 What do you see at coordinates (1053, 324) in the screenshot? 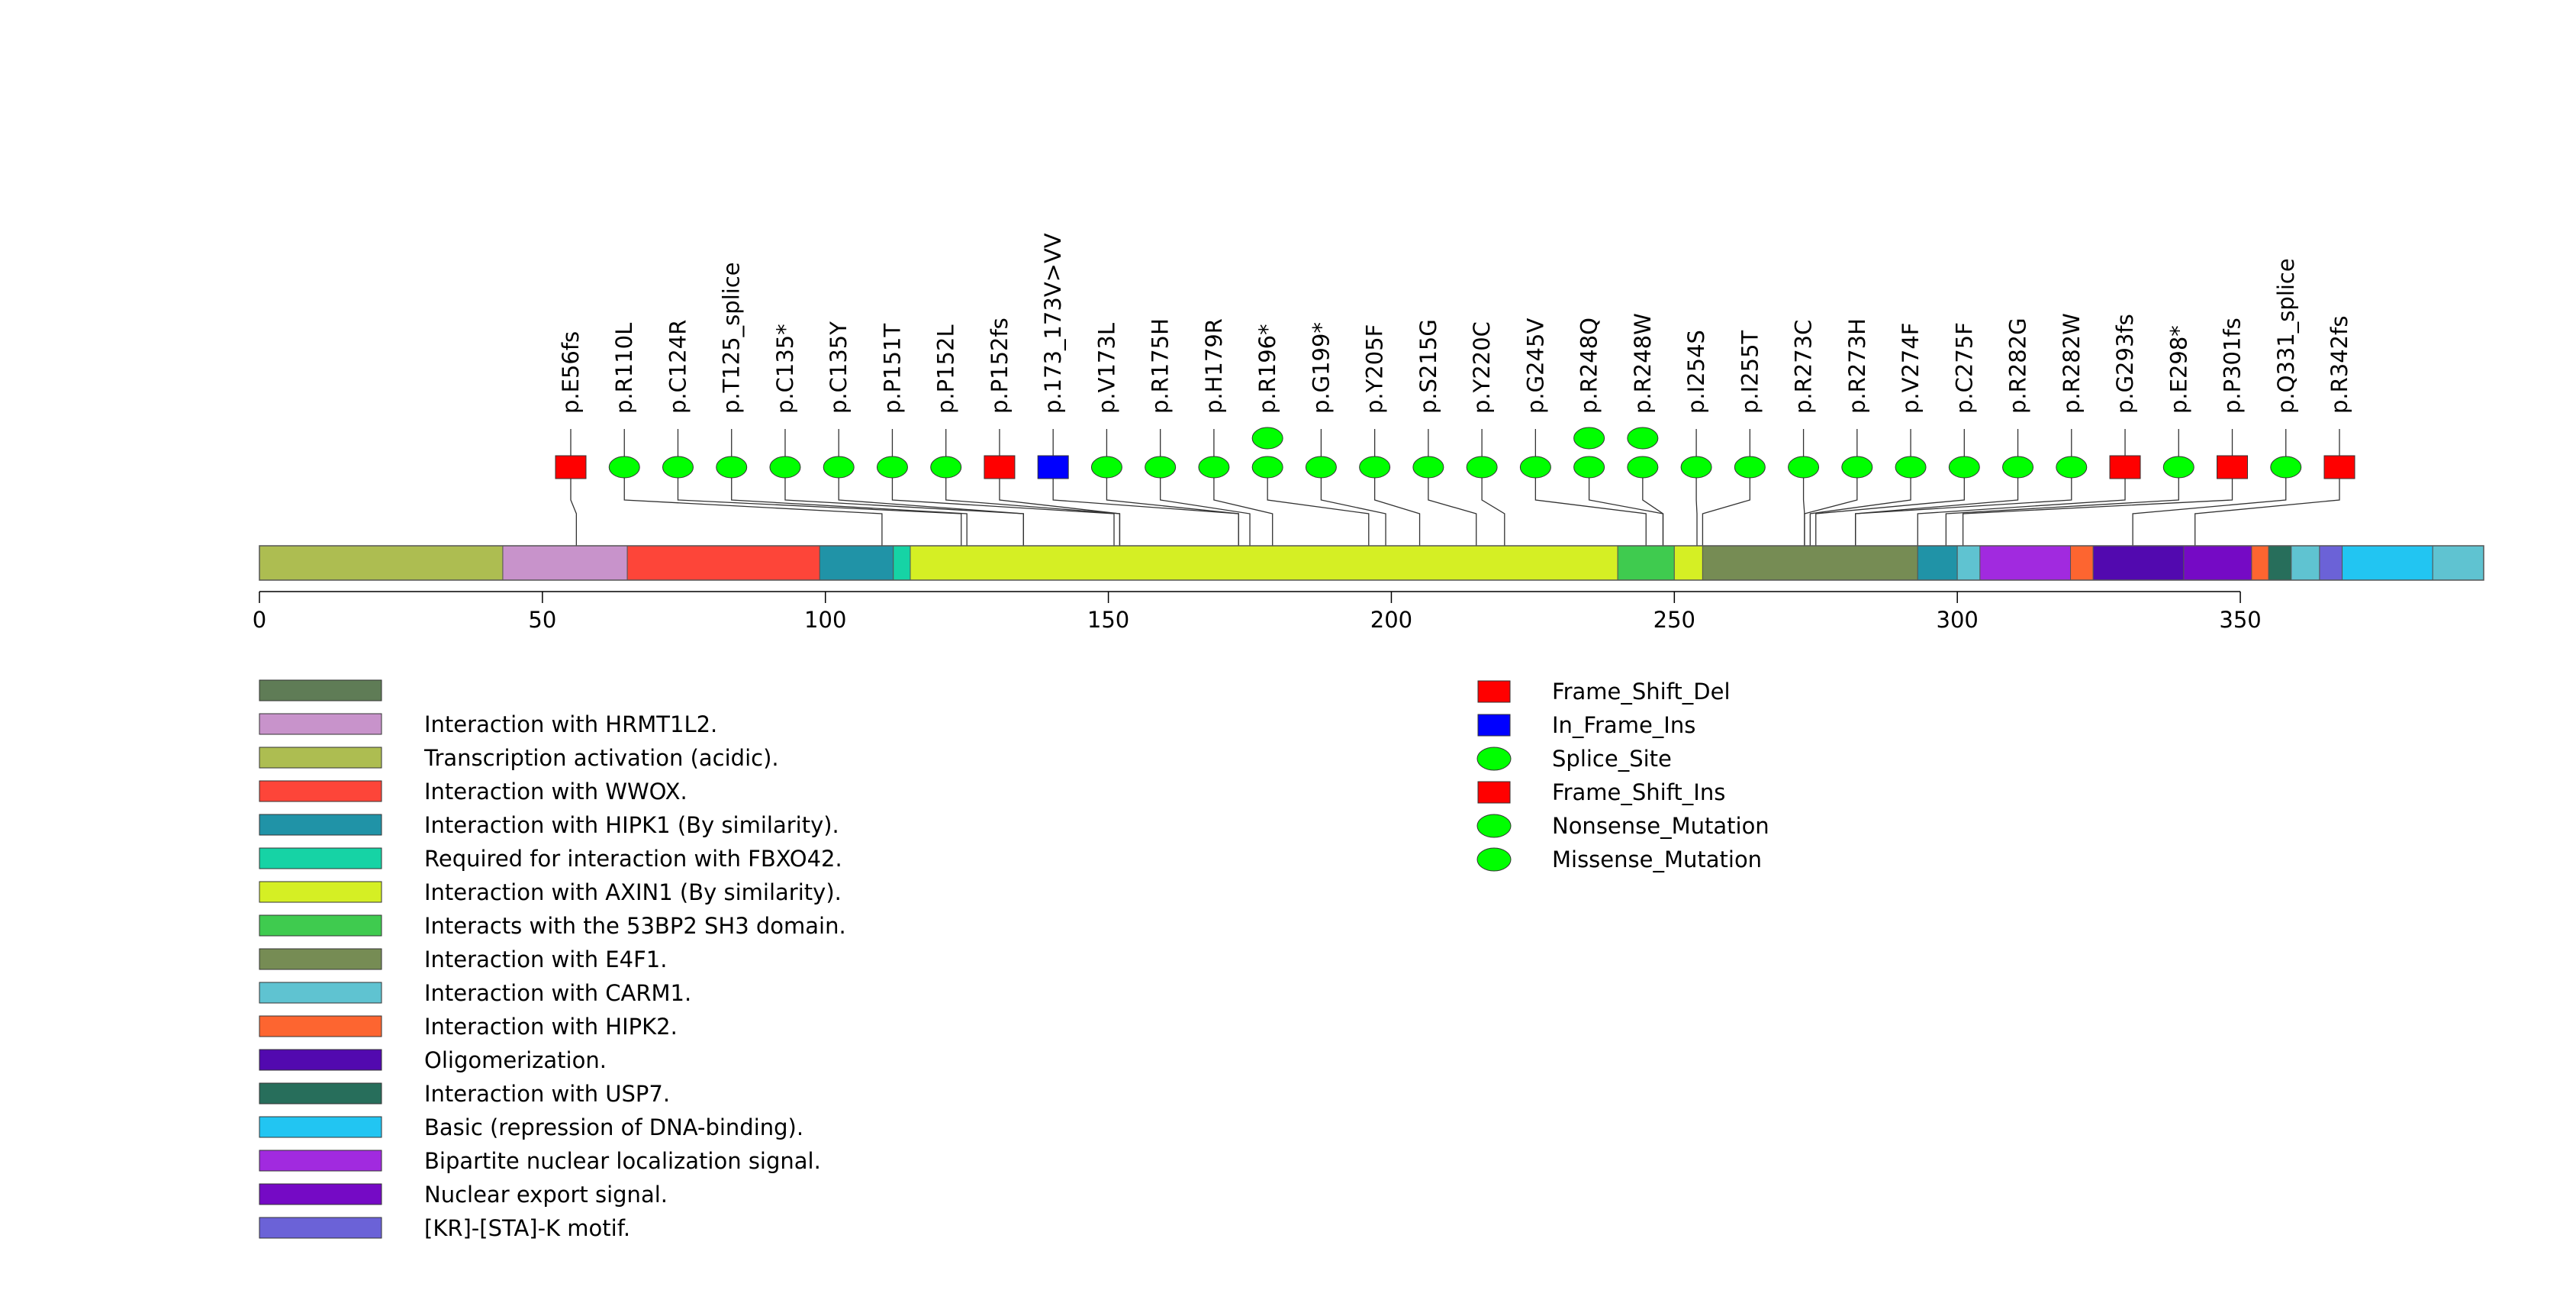
I see `mutation-label-p-173-173v-vv: p.173_173V>VV` at bounding box center [1053, 324].